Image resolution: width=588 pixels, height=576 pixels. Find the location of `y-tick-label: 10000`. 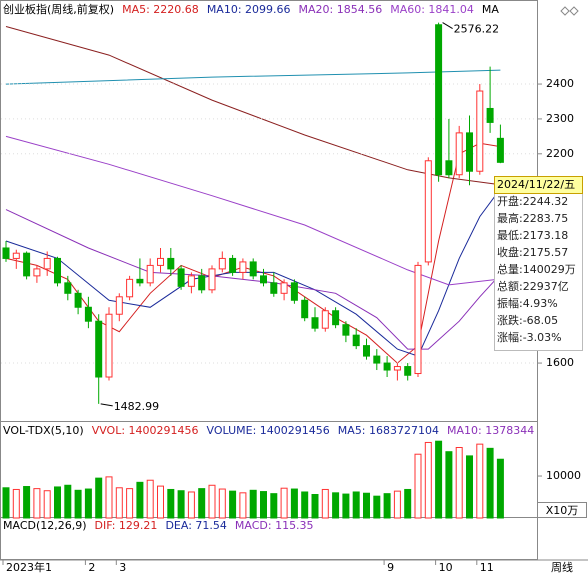

y-tick-label: 10000 is located at coordinates (563, 475).